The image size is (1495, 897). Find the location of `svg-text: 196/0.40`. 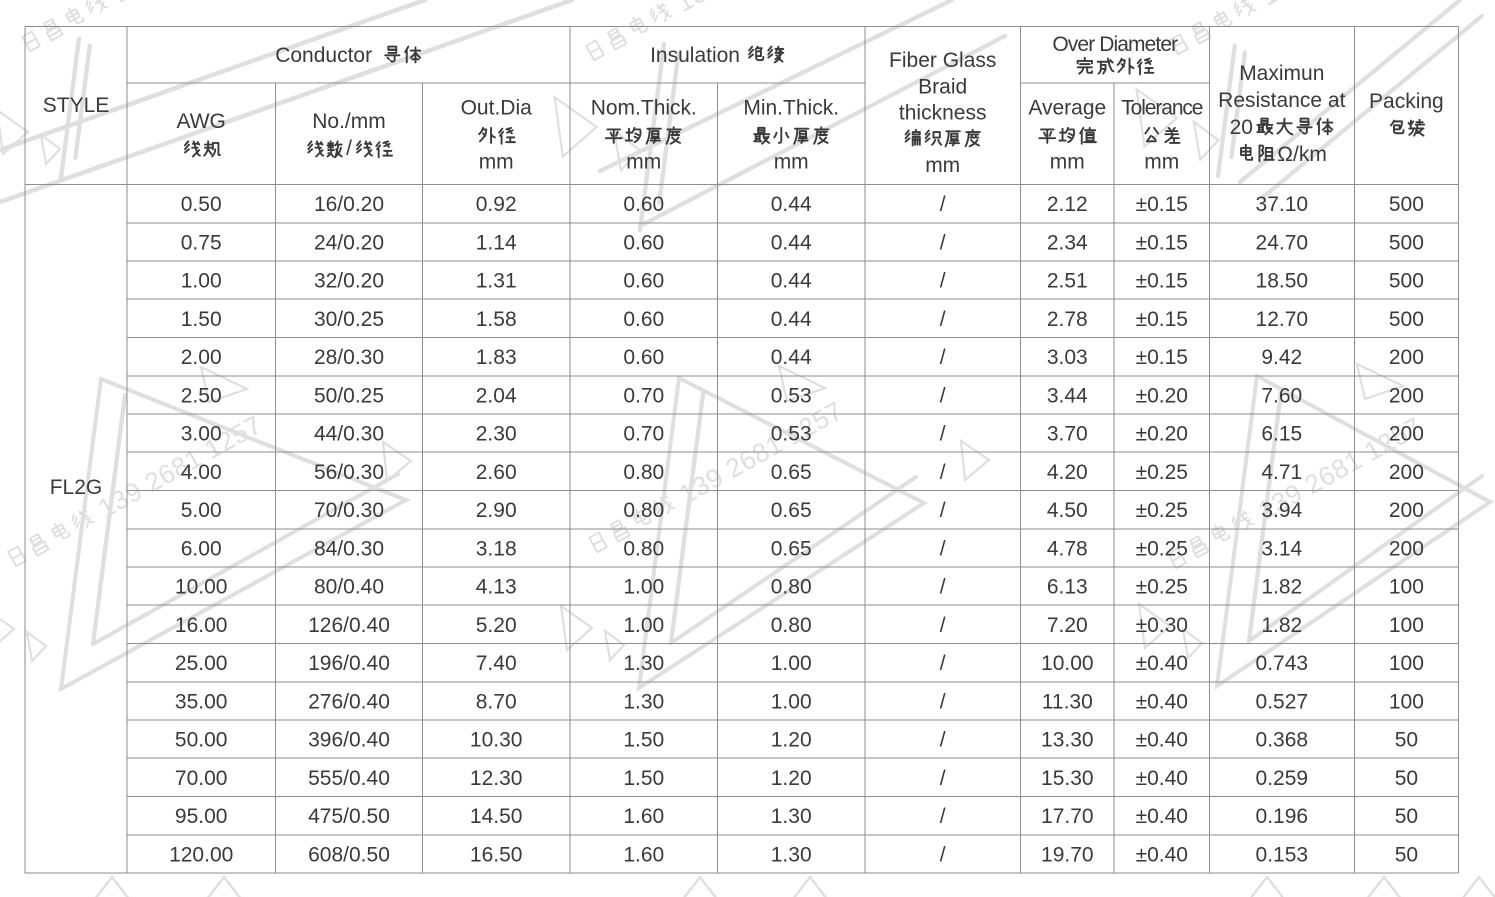

svg-text: 196/0.40 is located at coordinates (349, 663).